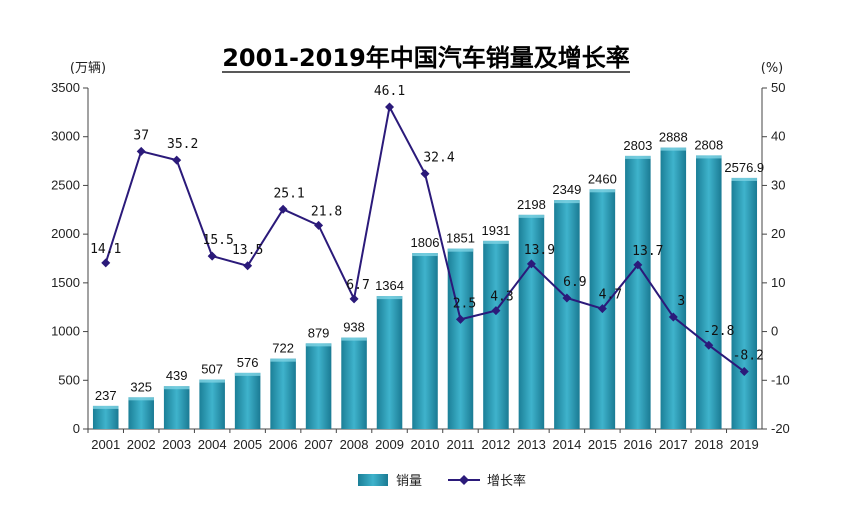 This screenshot has width=852, height=515. What do you see at coordinates (495, 230) in the screenshot?
I see `sales-bar-label: 1931` at bounding box center [495, 230].